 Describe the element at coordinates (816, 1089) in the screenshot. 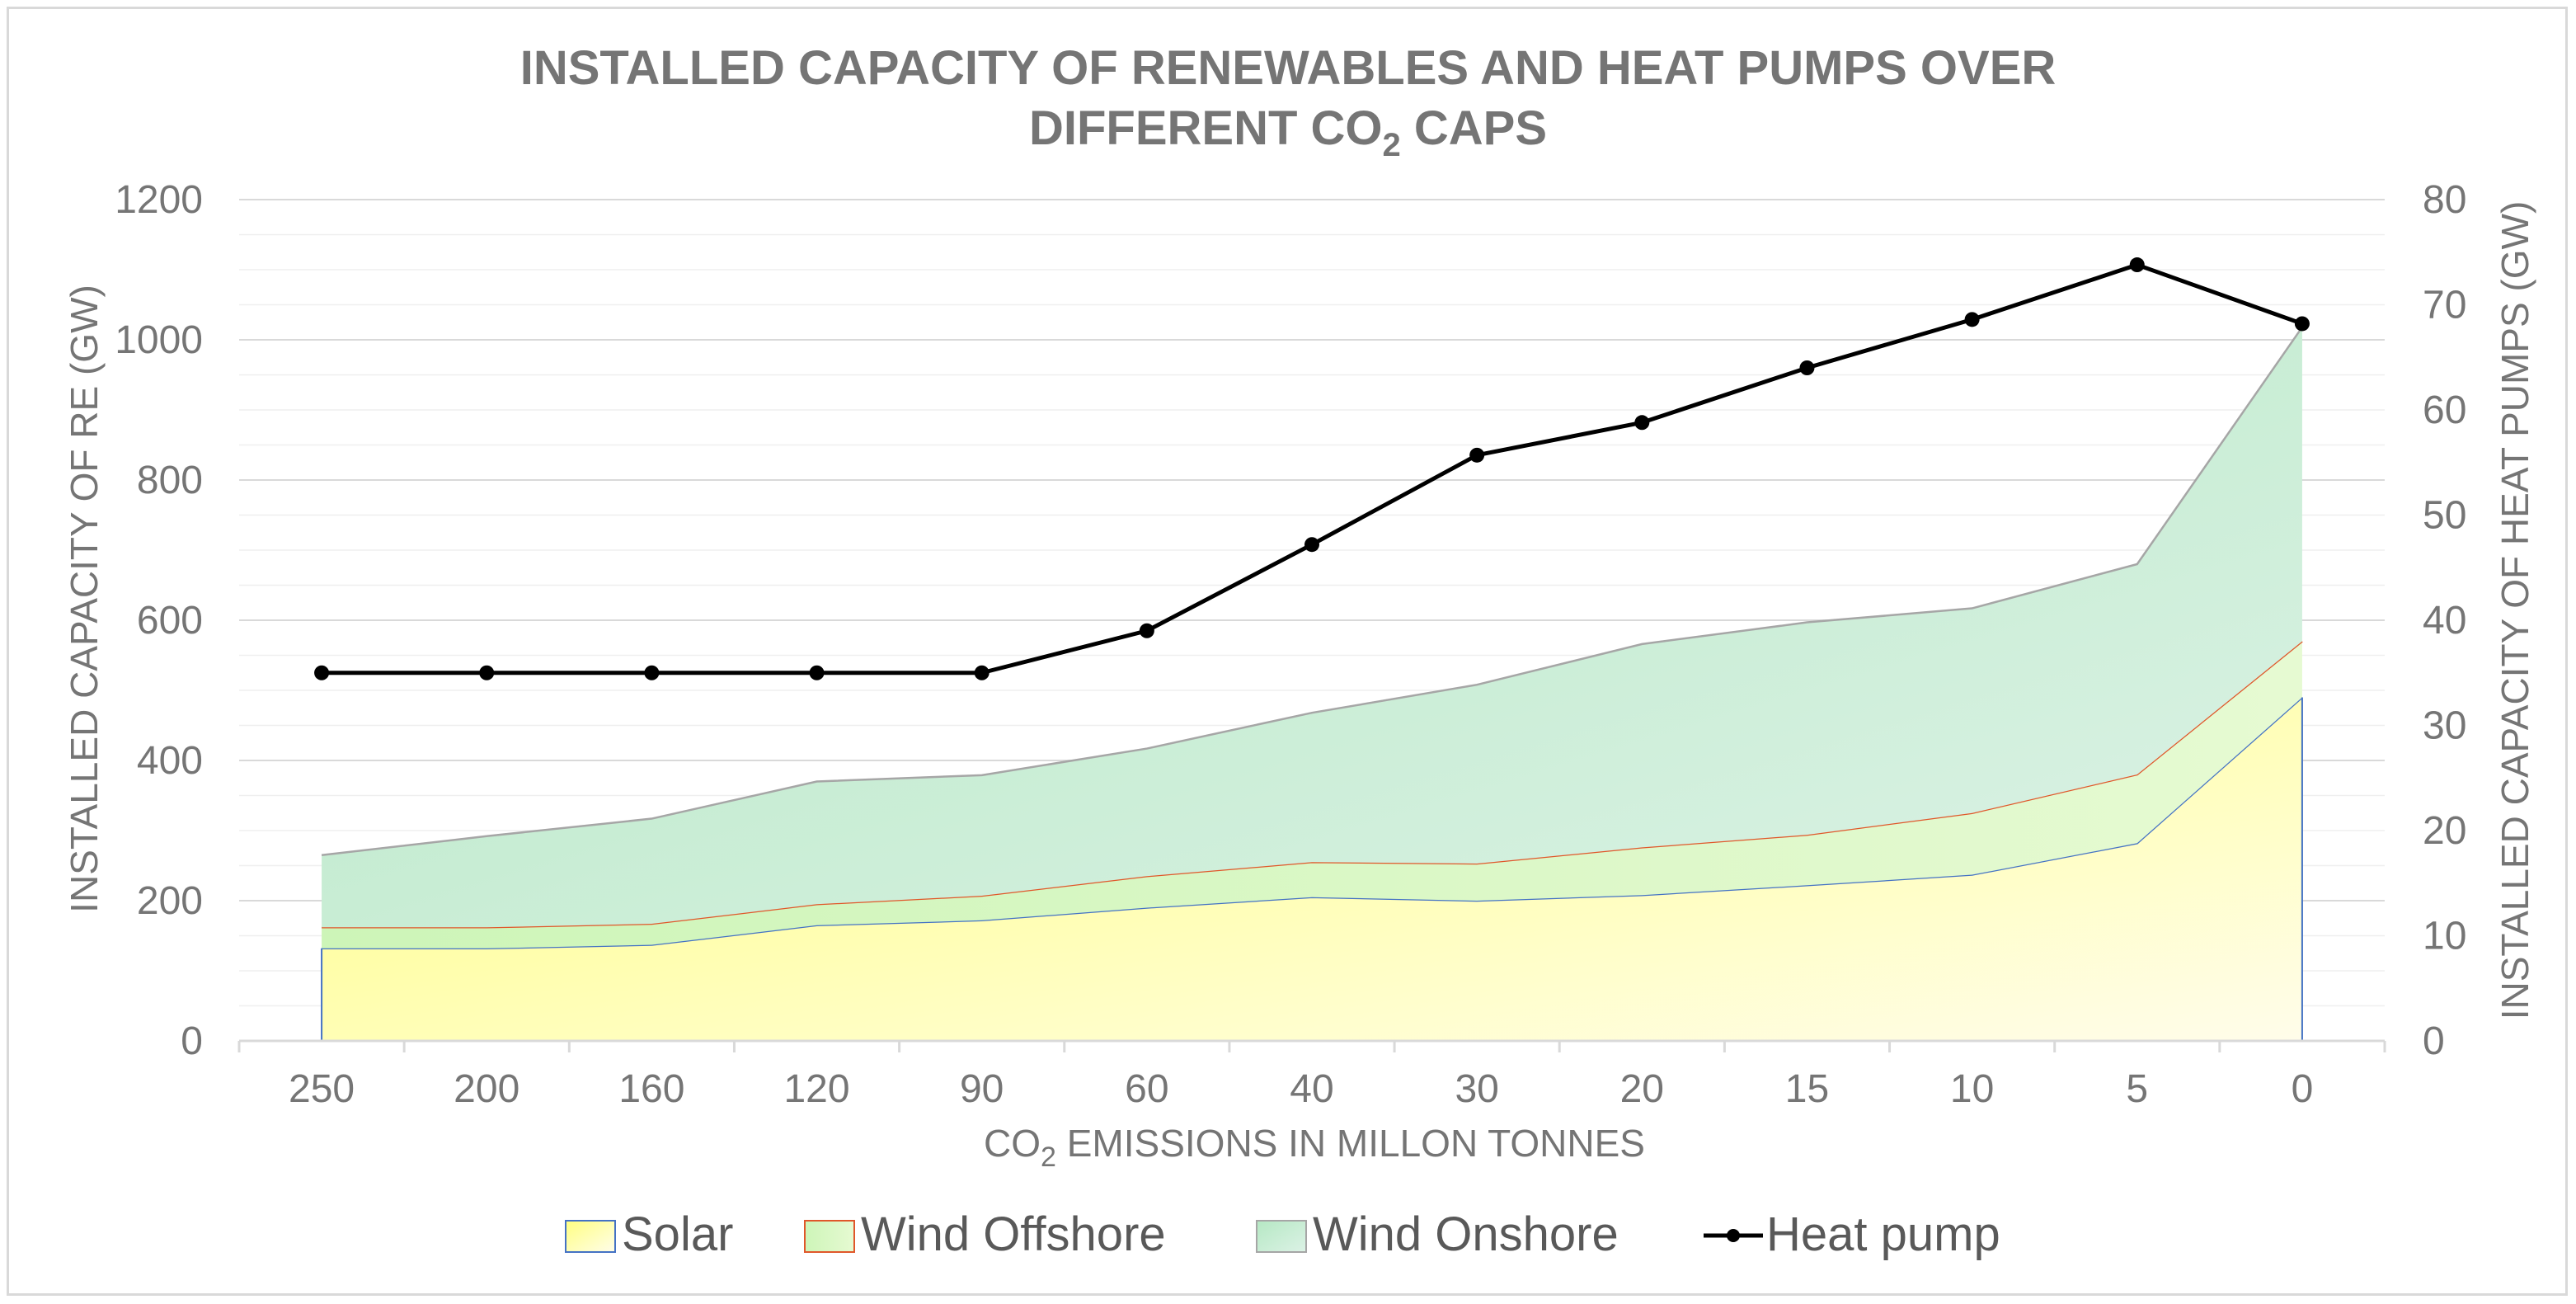

I see `x-tick-label: 120` at that location.